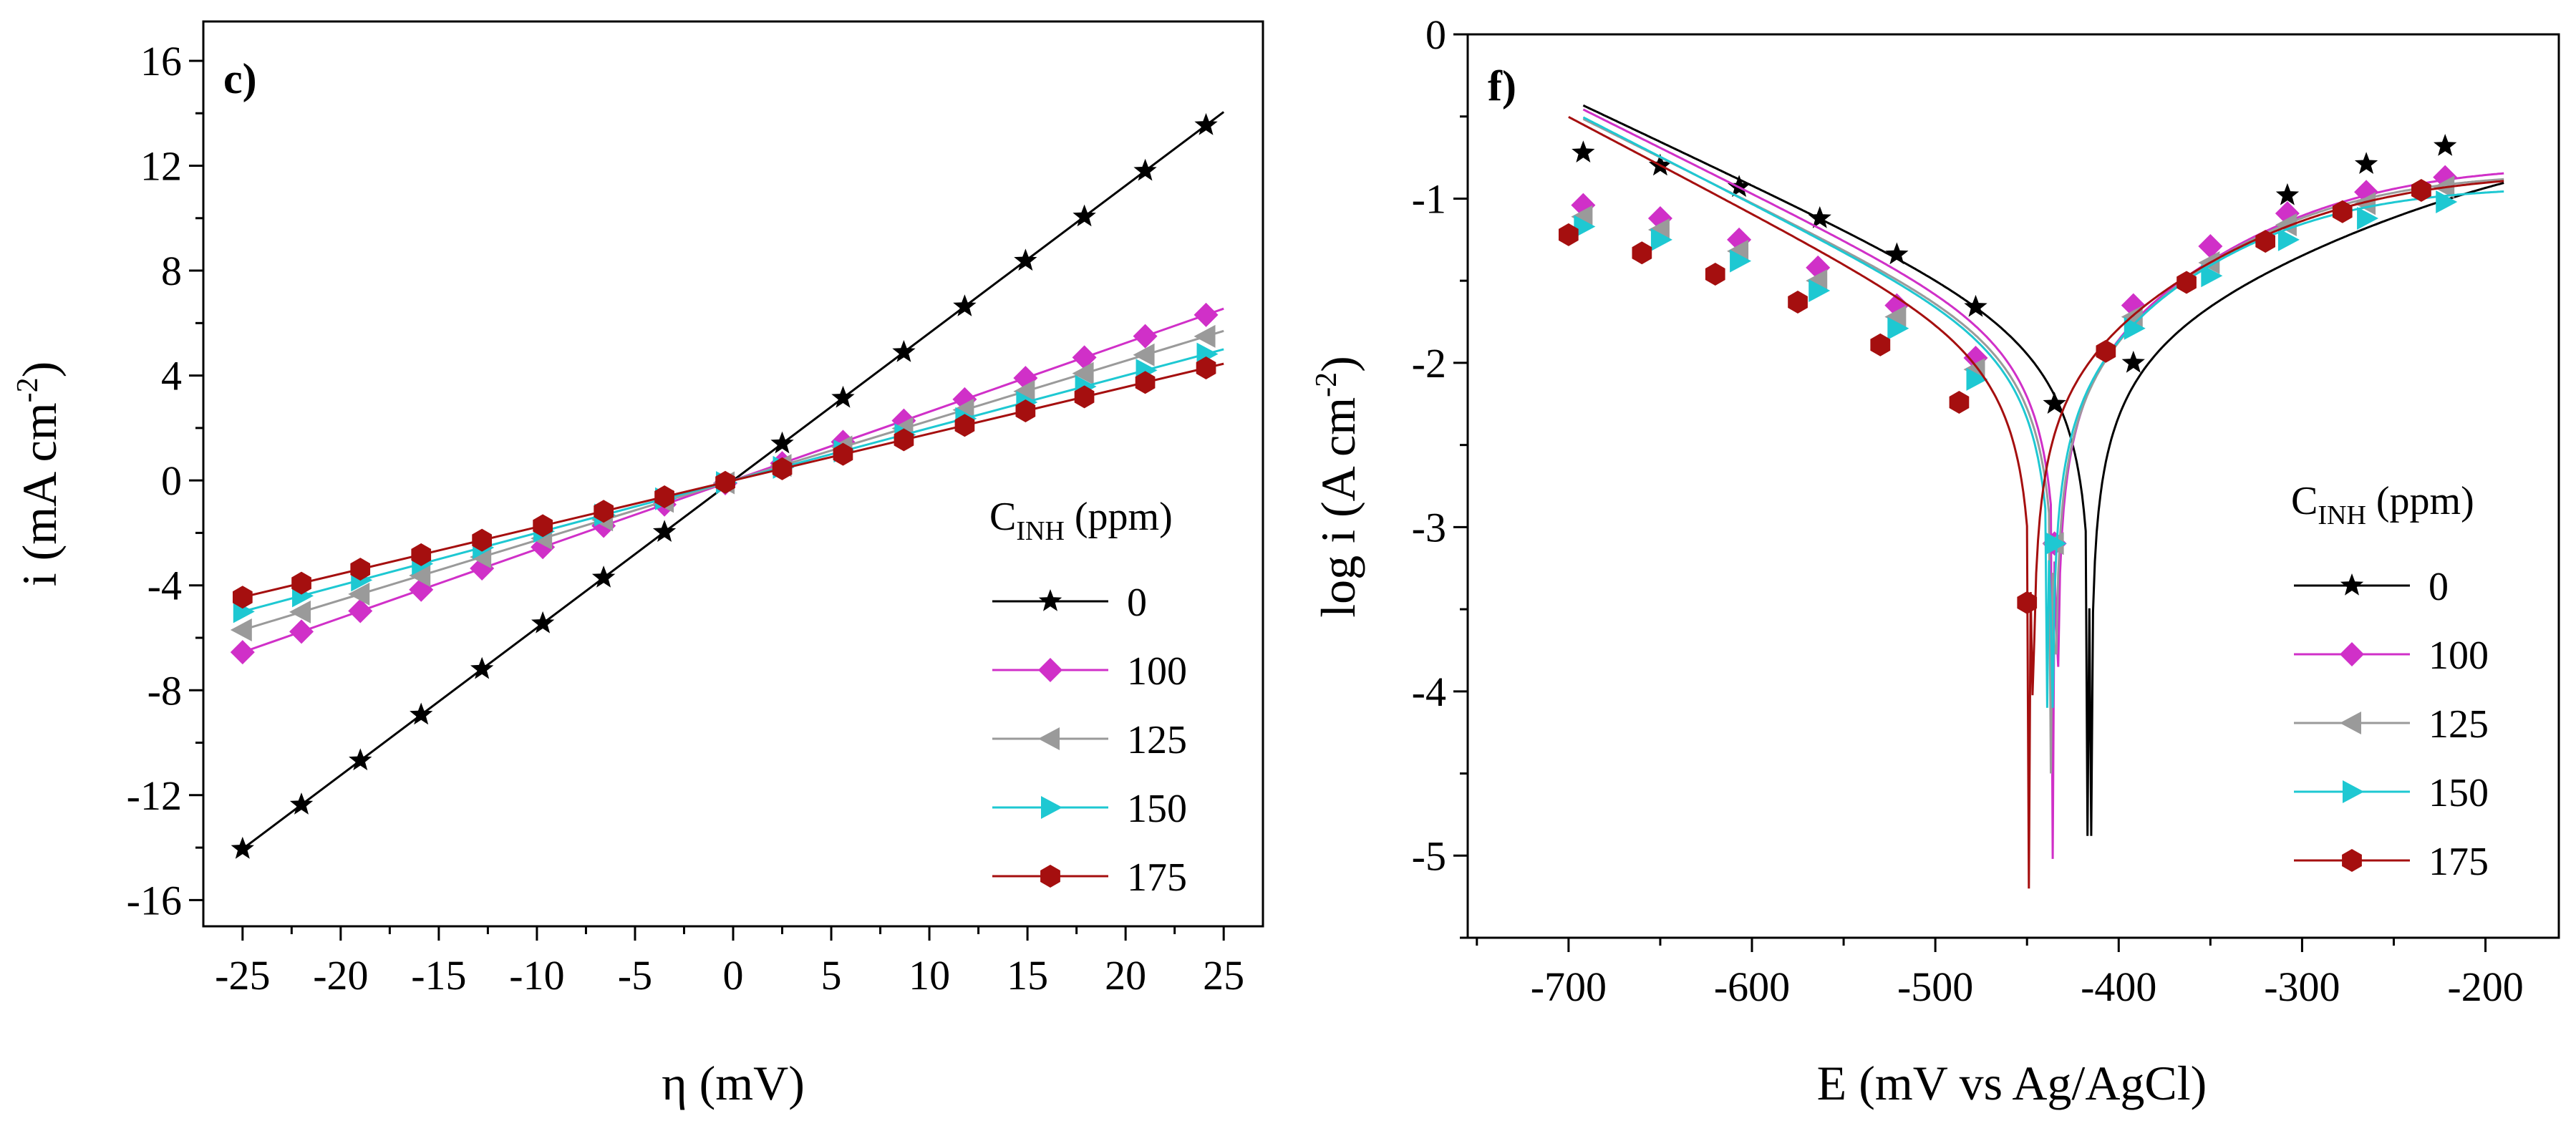 The image size is (2576, 1121). What do you see at coordinates (1429, 527) in the screenshot?
I see `panel-f-y-tick-label: -3` at bounding box center [1429, 527].